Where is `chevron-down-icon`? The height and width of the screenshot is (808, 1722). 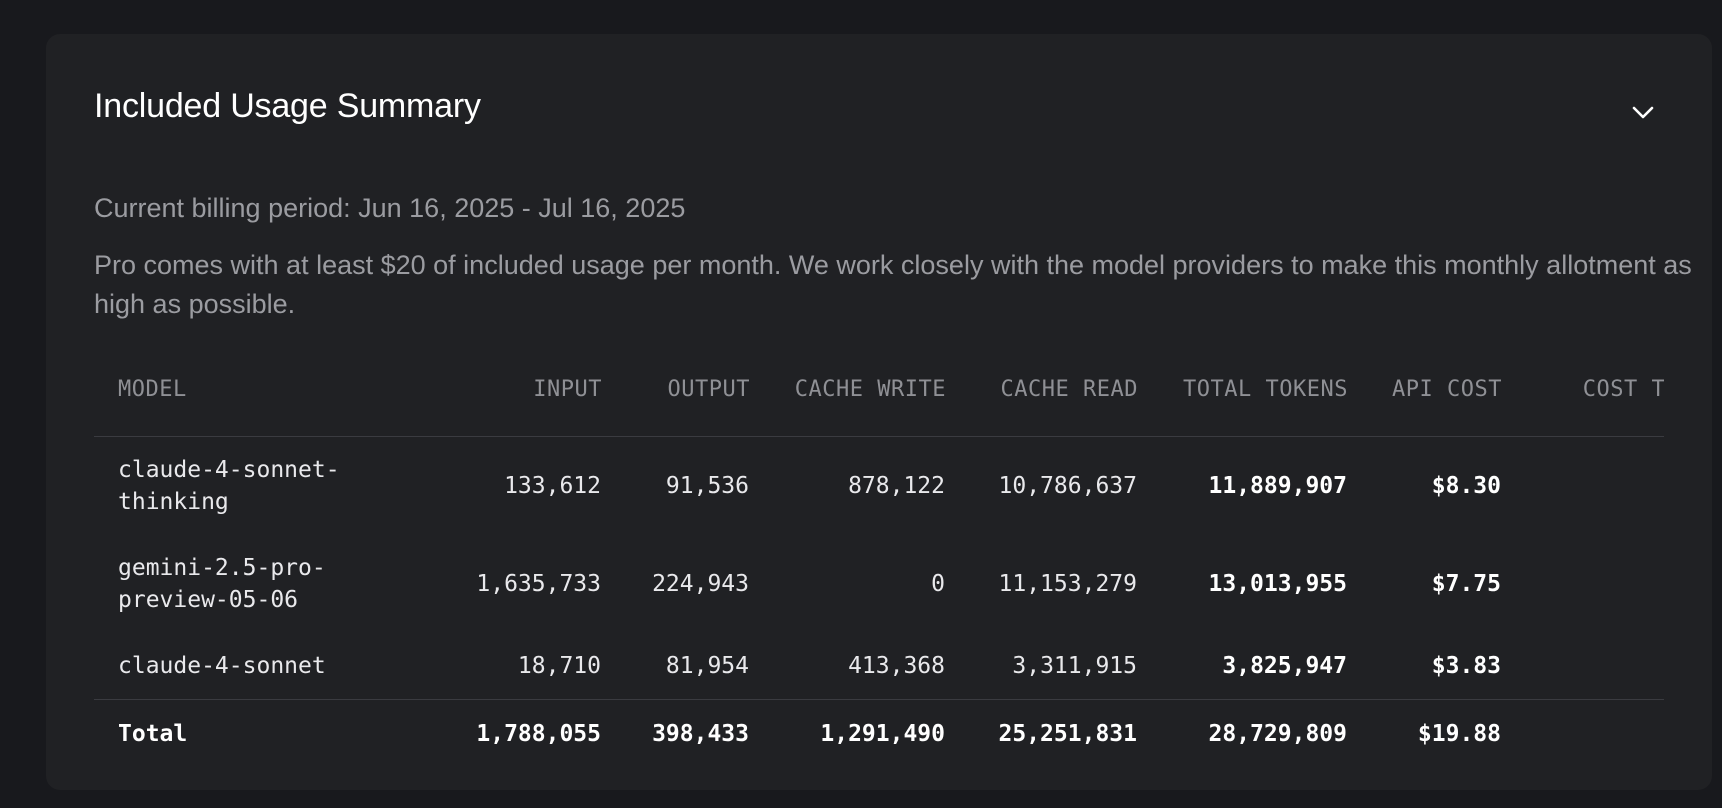 chevron-down-icon is located at coordinates (1643, 112).